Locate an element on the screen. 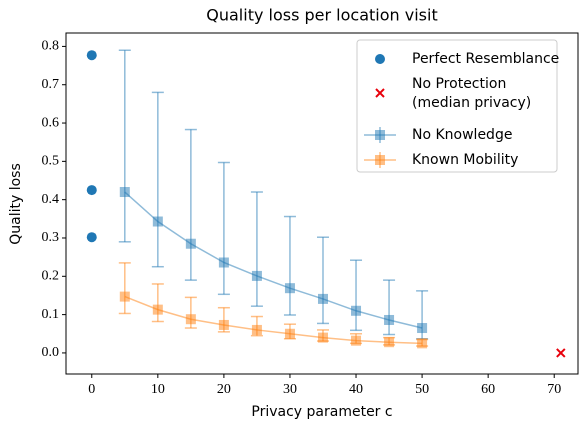  x-tick-label: 30 is located at coordinates (290, 389).